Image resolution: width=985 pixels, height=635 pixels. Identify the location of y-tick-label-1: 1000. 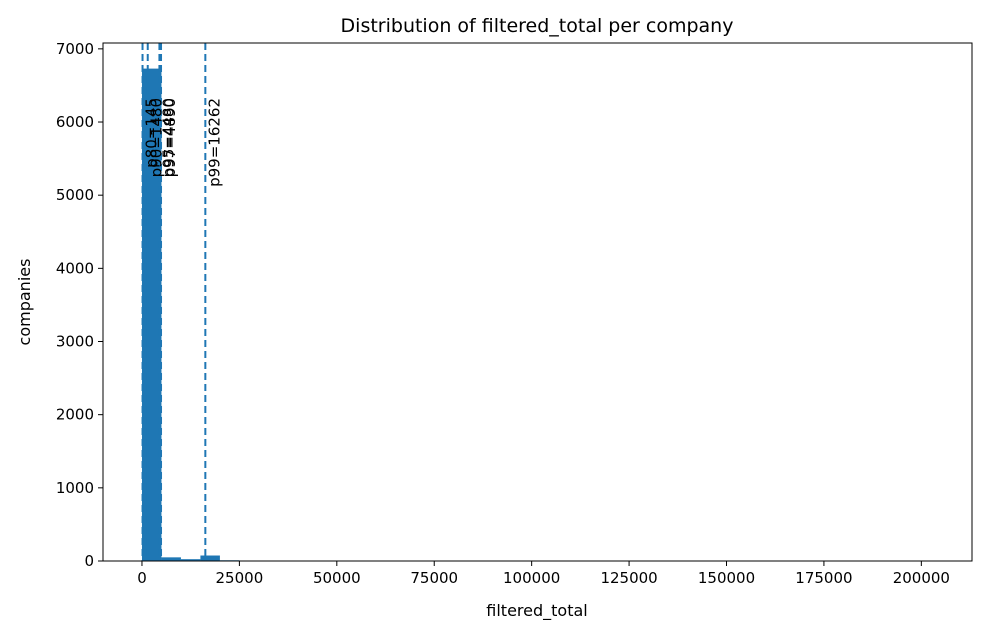
(75, 488).